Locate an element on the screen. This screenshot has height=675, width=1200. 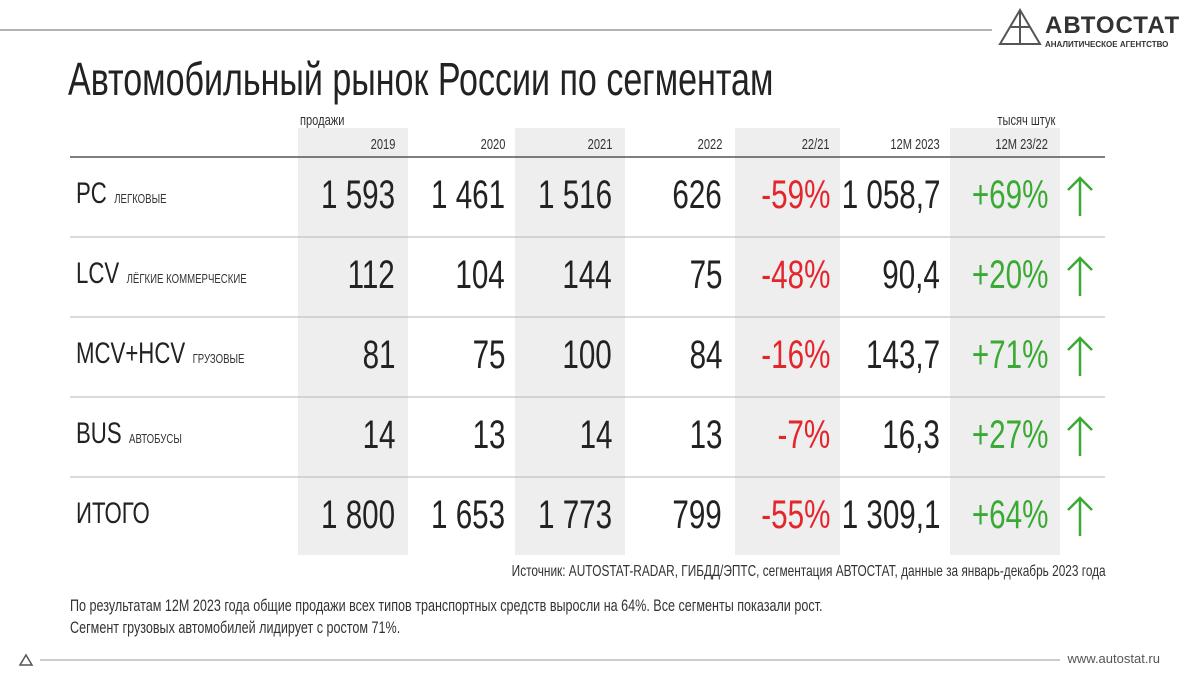
row-label: BUS АВТОБУСЫ is located at coordinates (129, 434).